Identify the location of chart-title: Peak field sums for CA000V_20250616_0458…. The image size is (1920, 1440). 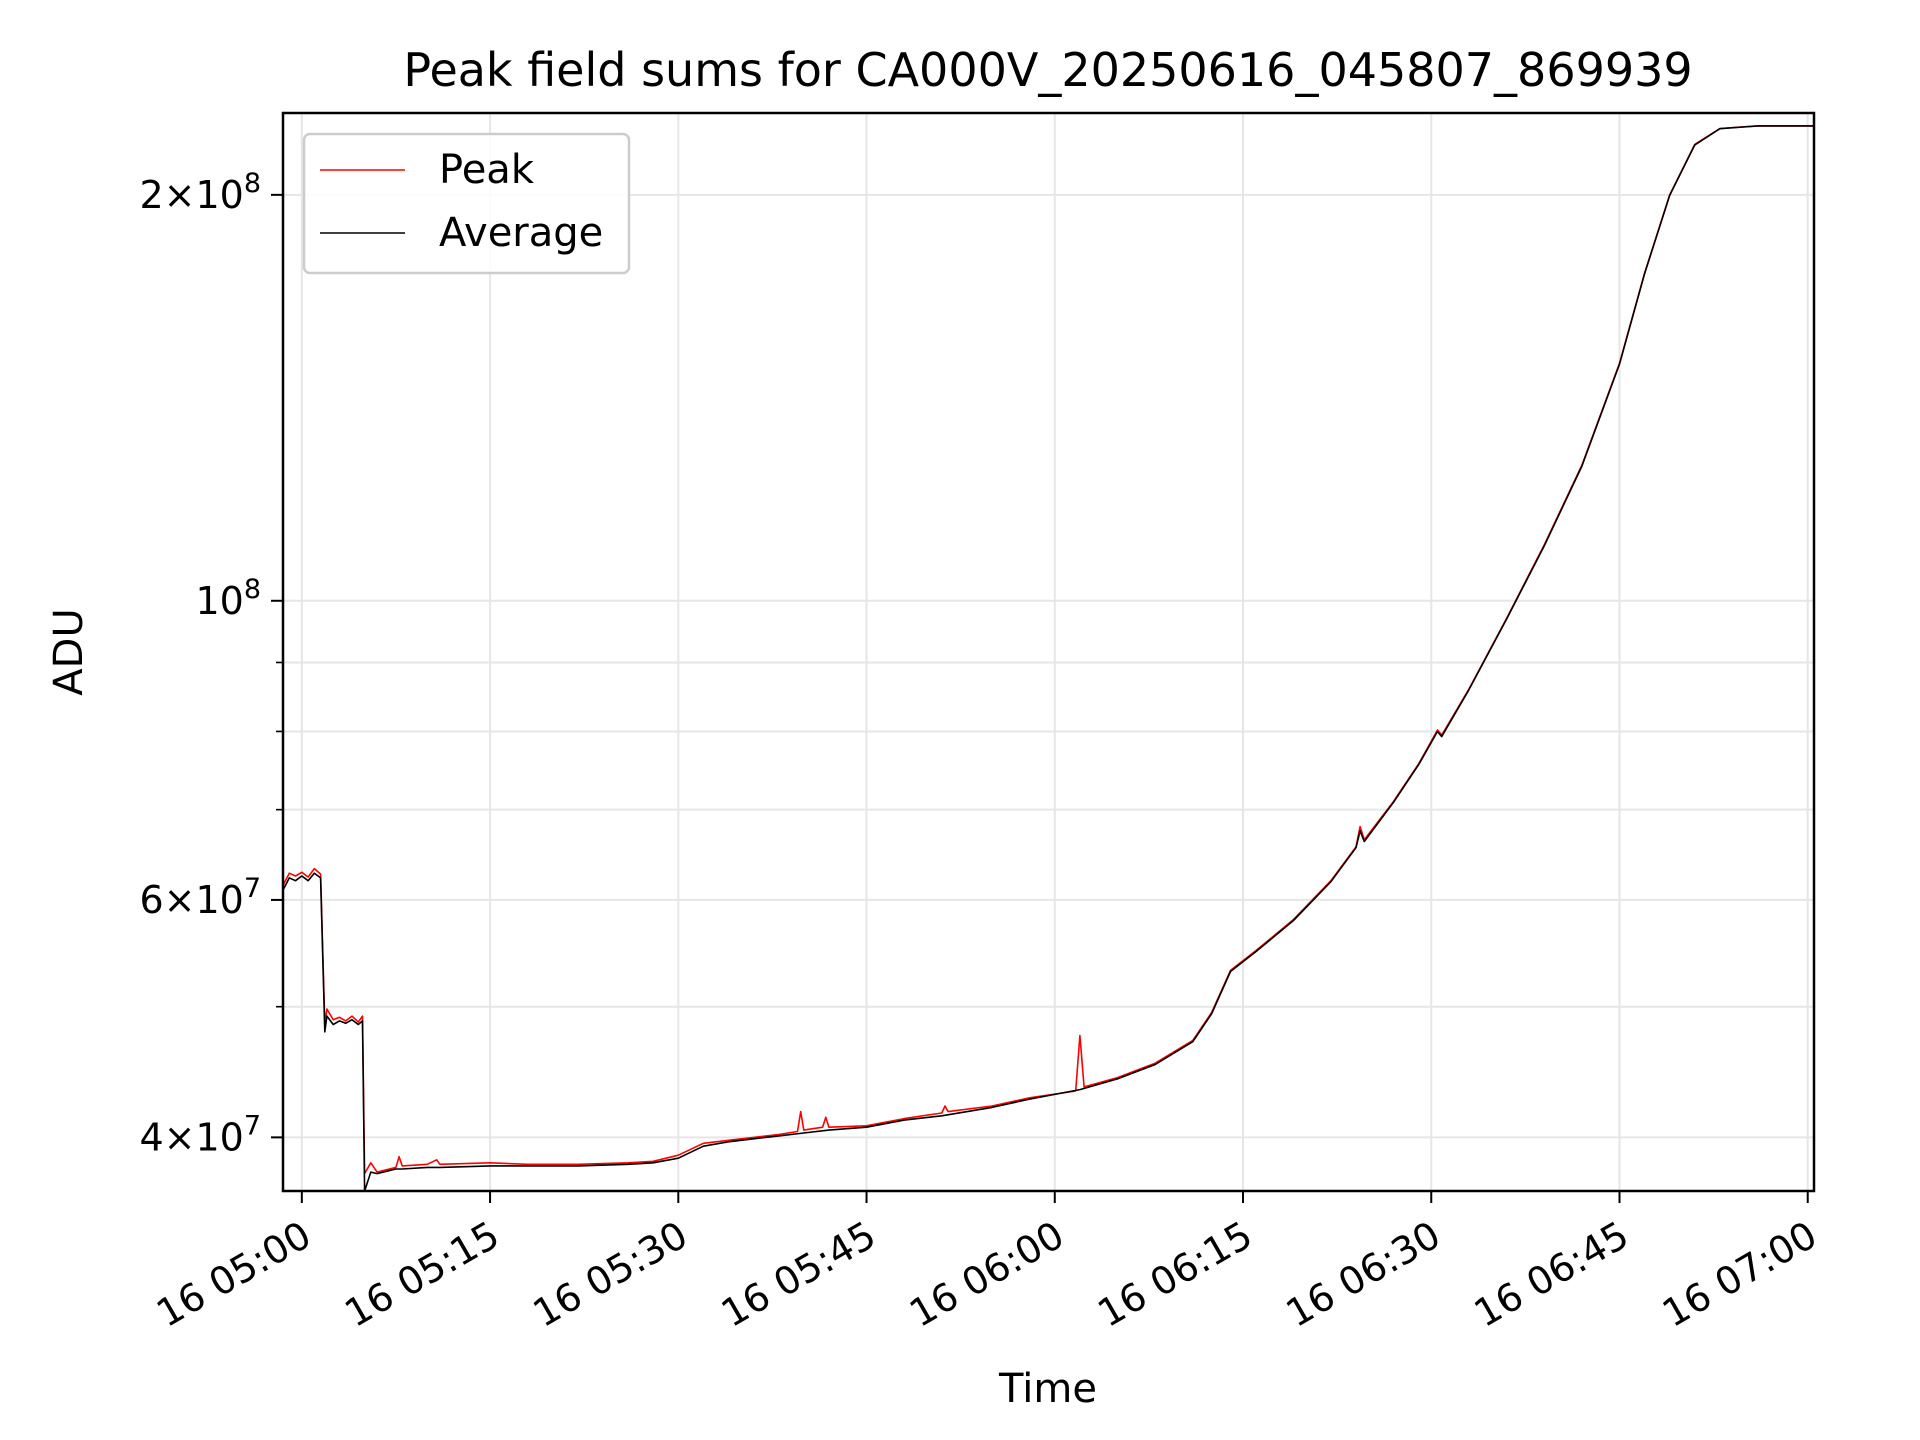
(1047, 70).